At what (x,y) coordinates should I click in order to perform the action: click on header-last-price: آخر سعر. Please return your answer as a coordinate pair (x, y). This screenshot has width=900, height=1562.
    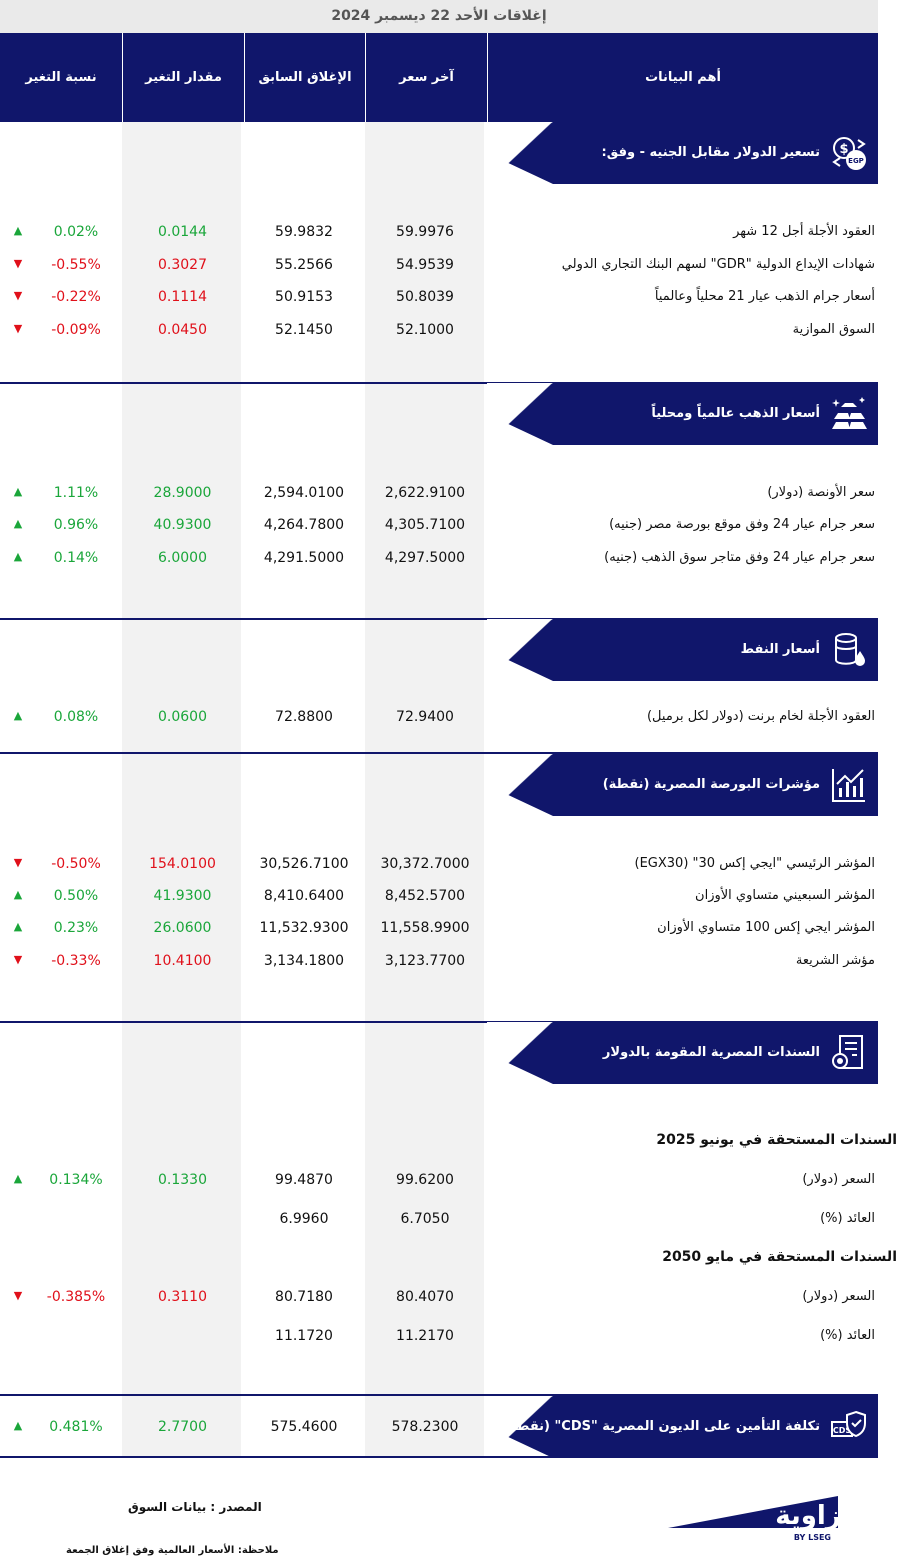
    Looking at the image, I should click on (426, 77).